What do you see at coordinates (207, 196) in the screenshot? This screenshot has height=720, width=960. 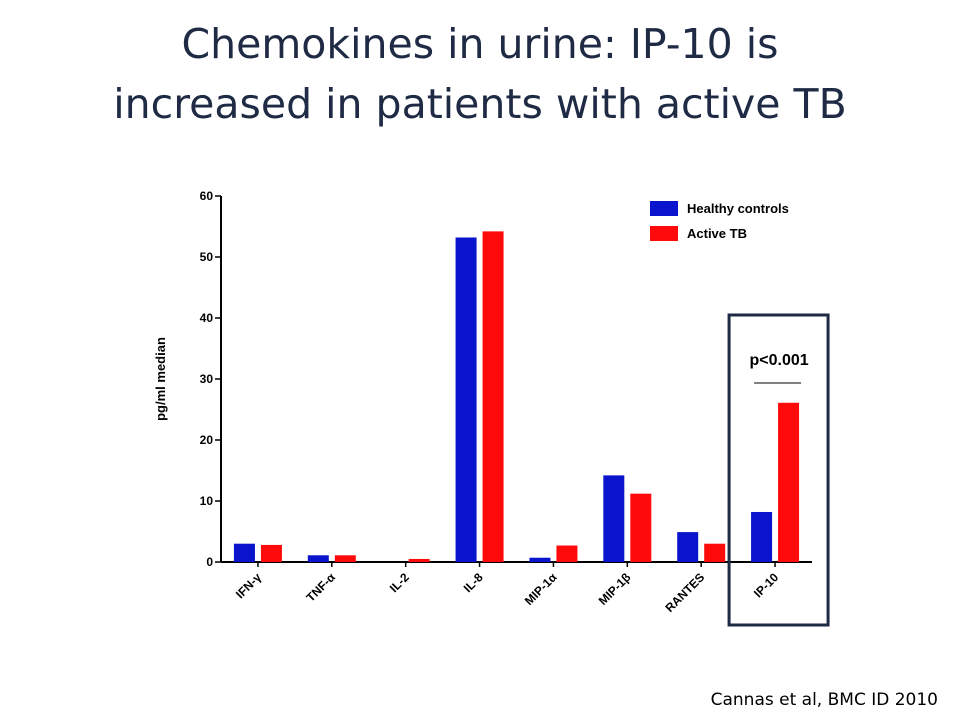 I see `y-tick-label: 60` at bounding box center [207, 196].